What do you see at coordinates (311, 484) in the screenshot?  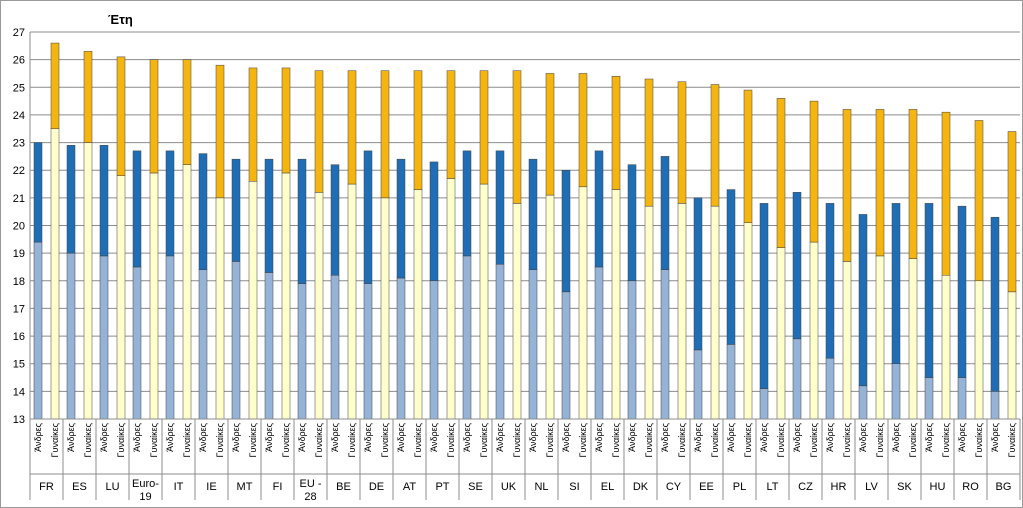 I see `country-label: EU -` at bounding box center [311, 484].